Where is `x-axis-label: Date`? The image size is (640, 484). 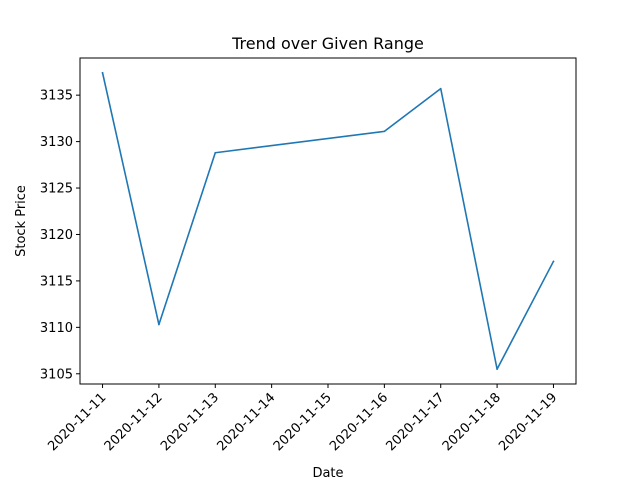 x-axis-label: Date is located at coordinates (327, 473).